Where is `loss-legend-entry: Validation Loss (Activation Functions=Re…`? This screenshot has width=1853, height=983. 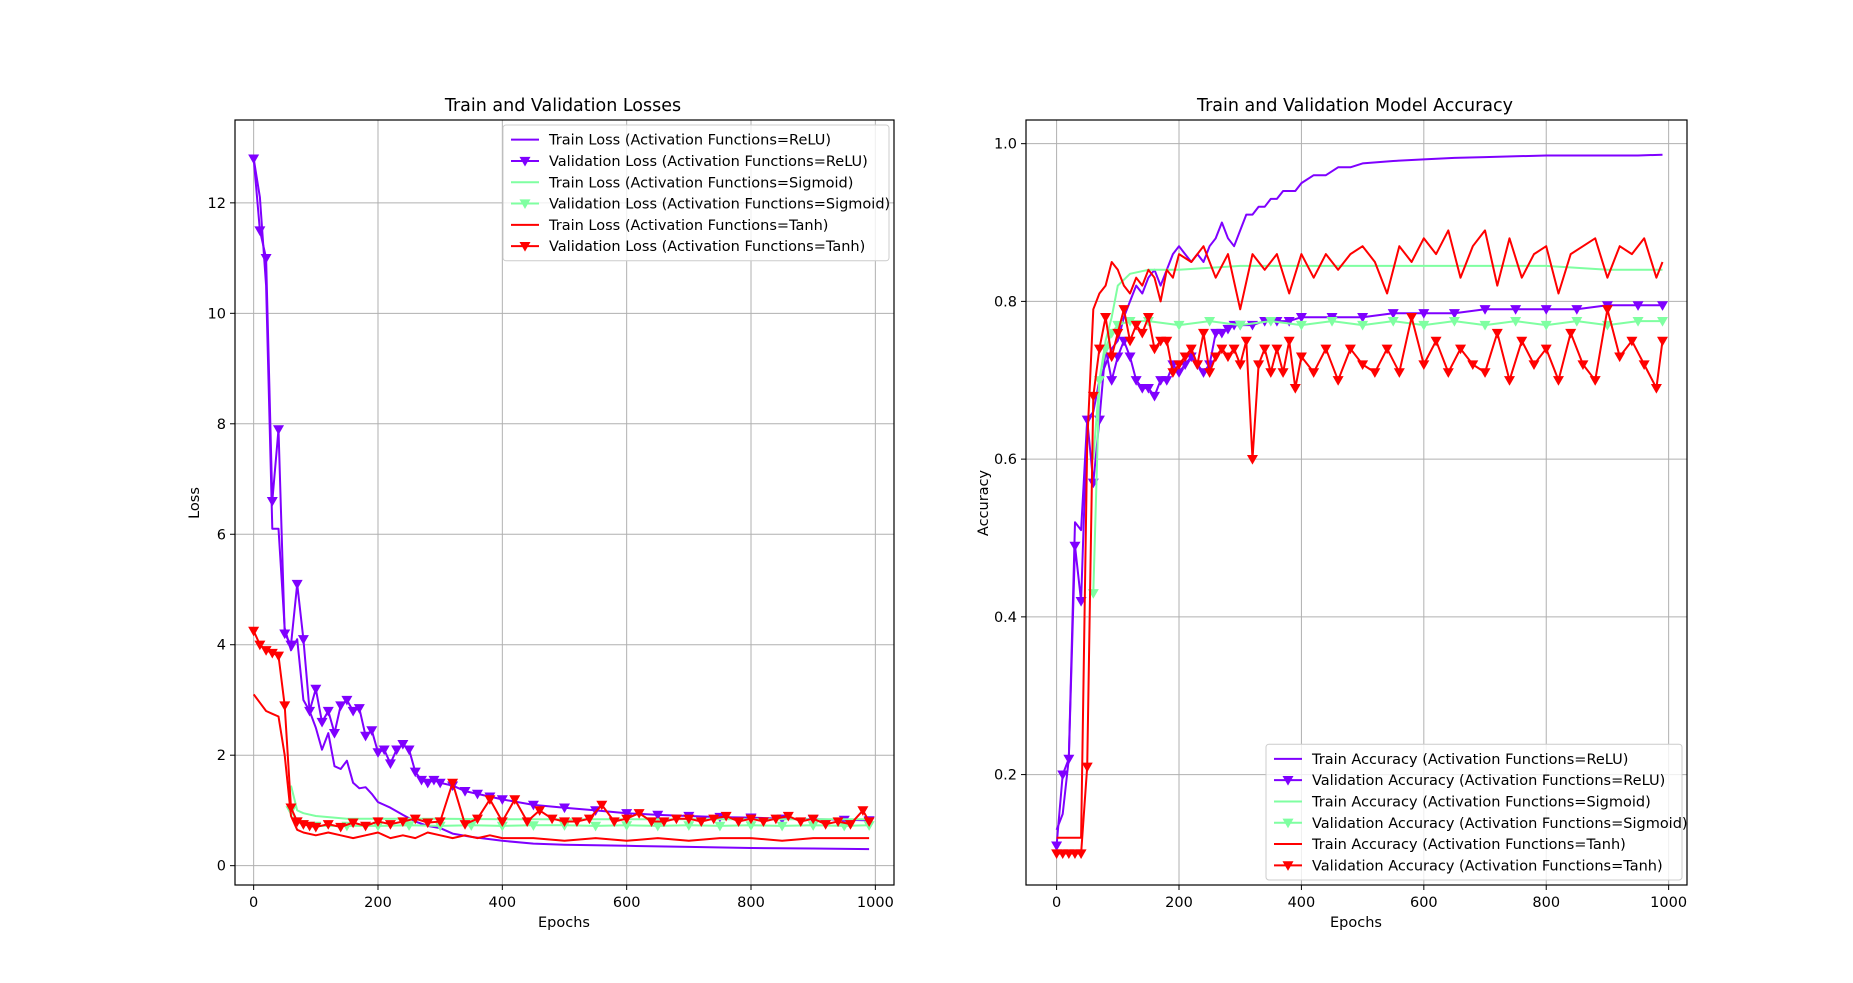 loss-legend-entry: Validation Loss (Activation Functions=Re… is located at coordinates (689, 162).